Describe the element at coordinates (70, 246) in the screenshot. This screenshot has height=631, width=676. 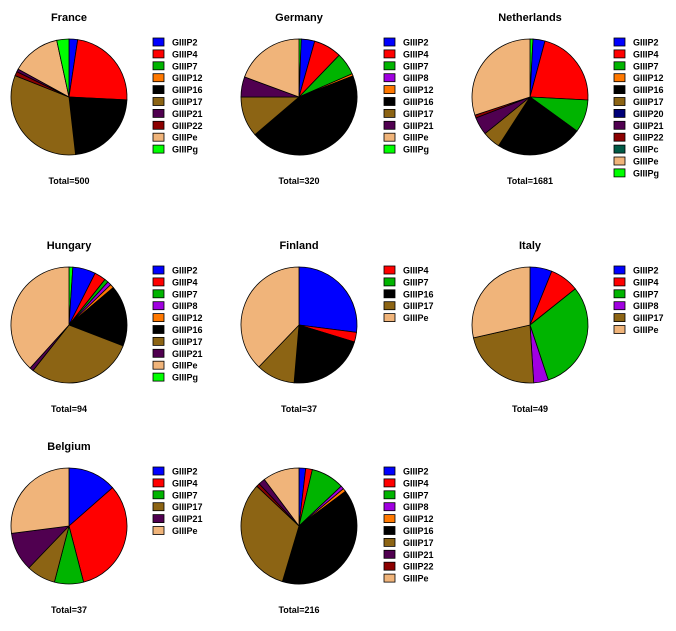
I see `chart-title: Hungary` at that location.